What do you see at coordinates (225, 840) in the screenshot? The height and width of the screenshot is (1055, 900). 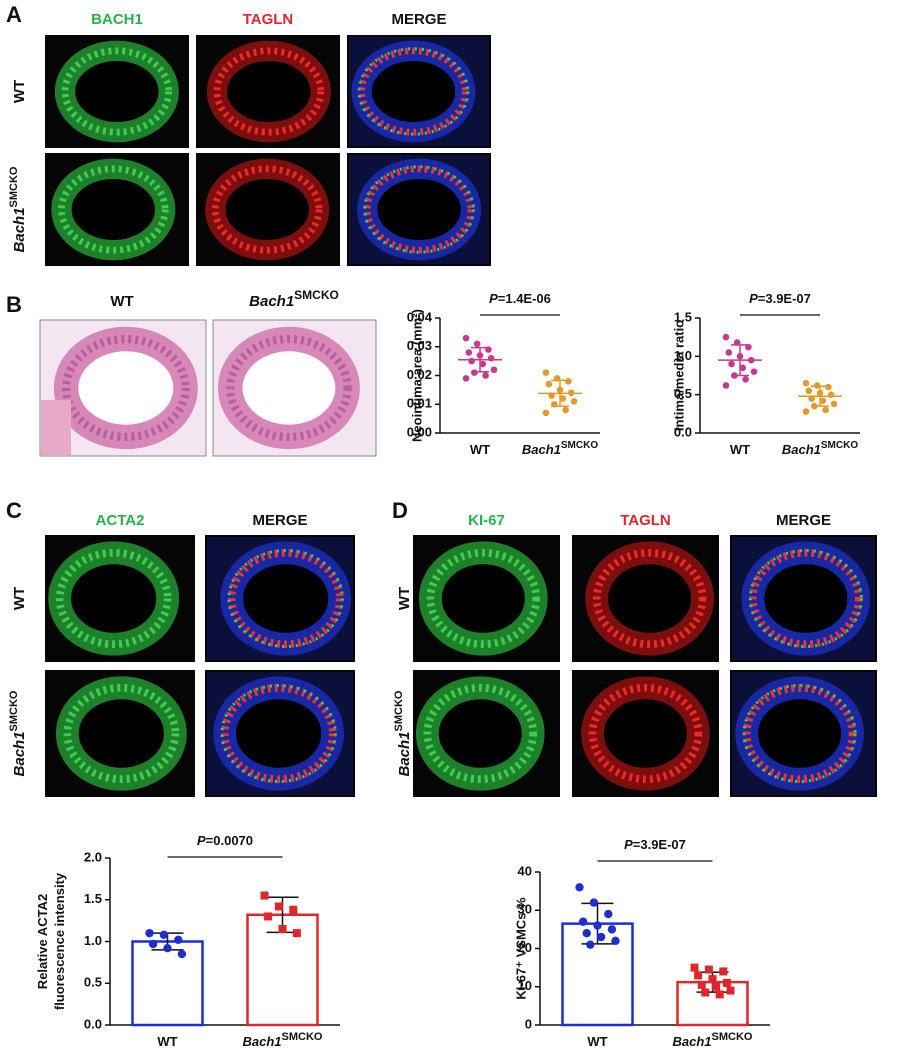 I see `annotation: P=0.0070` at bounding box center [225, 840].